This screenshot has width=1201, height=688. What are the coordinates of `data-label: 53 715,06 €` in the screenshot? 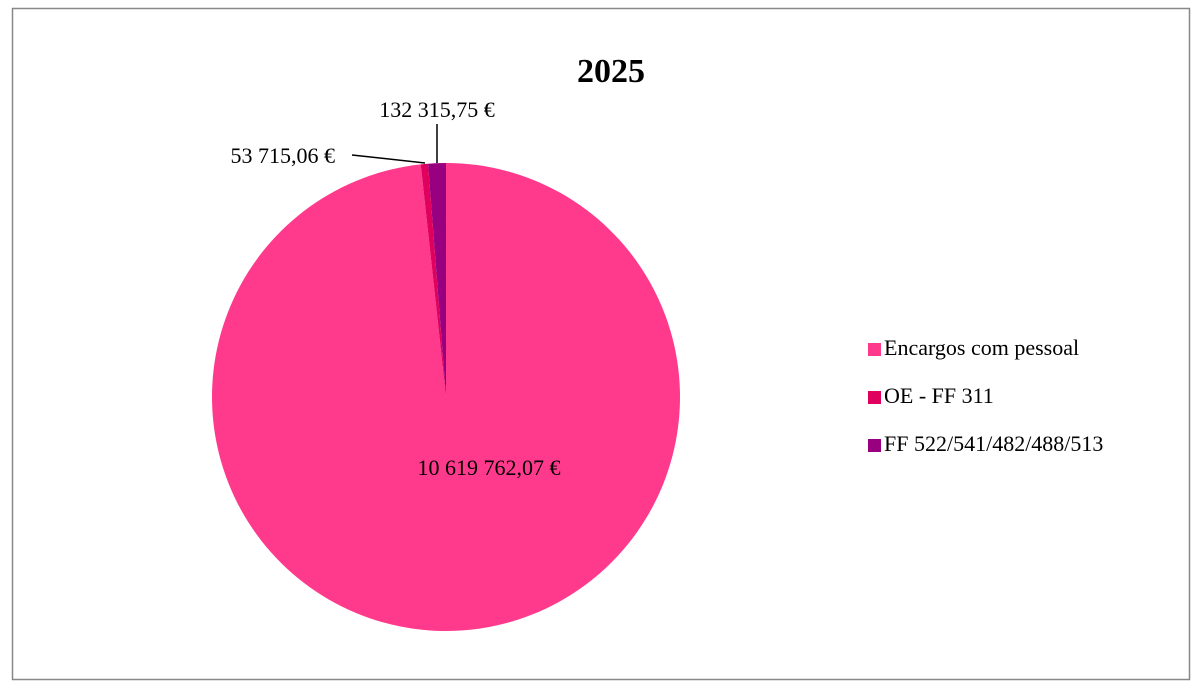 It's located at (283, 155).